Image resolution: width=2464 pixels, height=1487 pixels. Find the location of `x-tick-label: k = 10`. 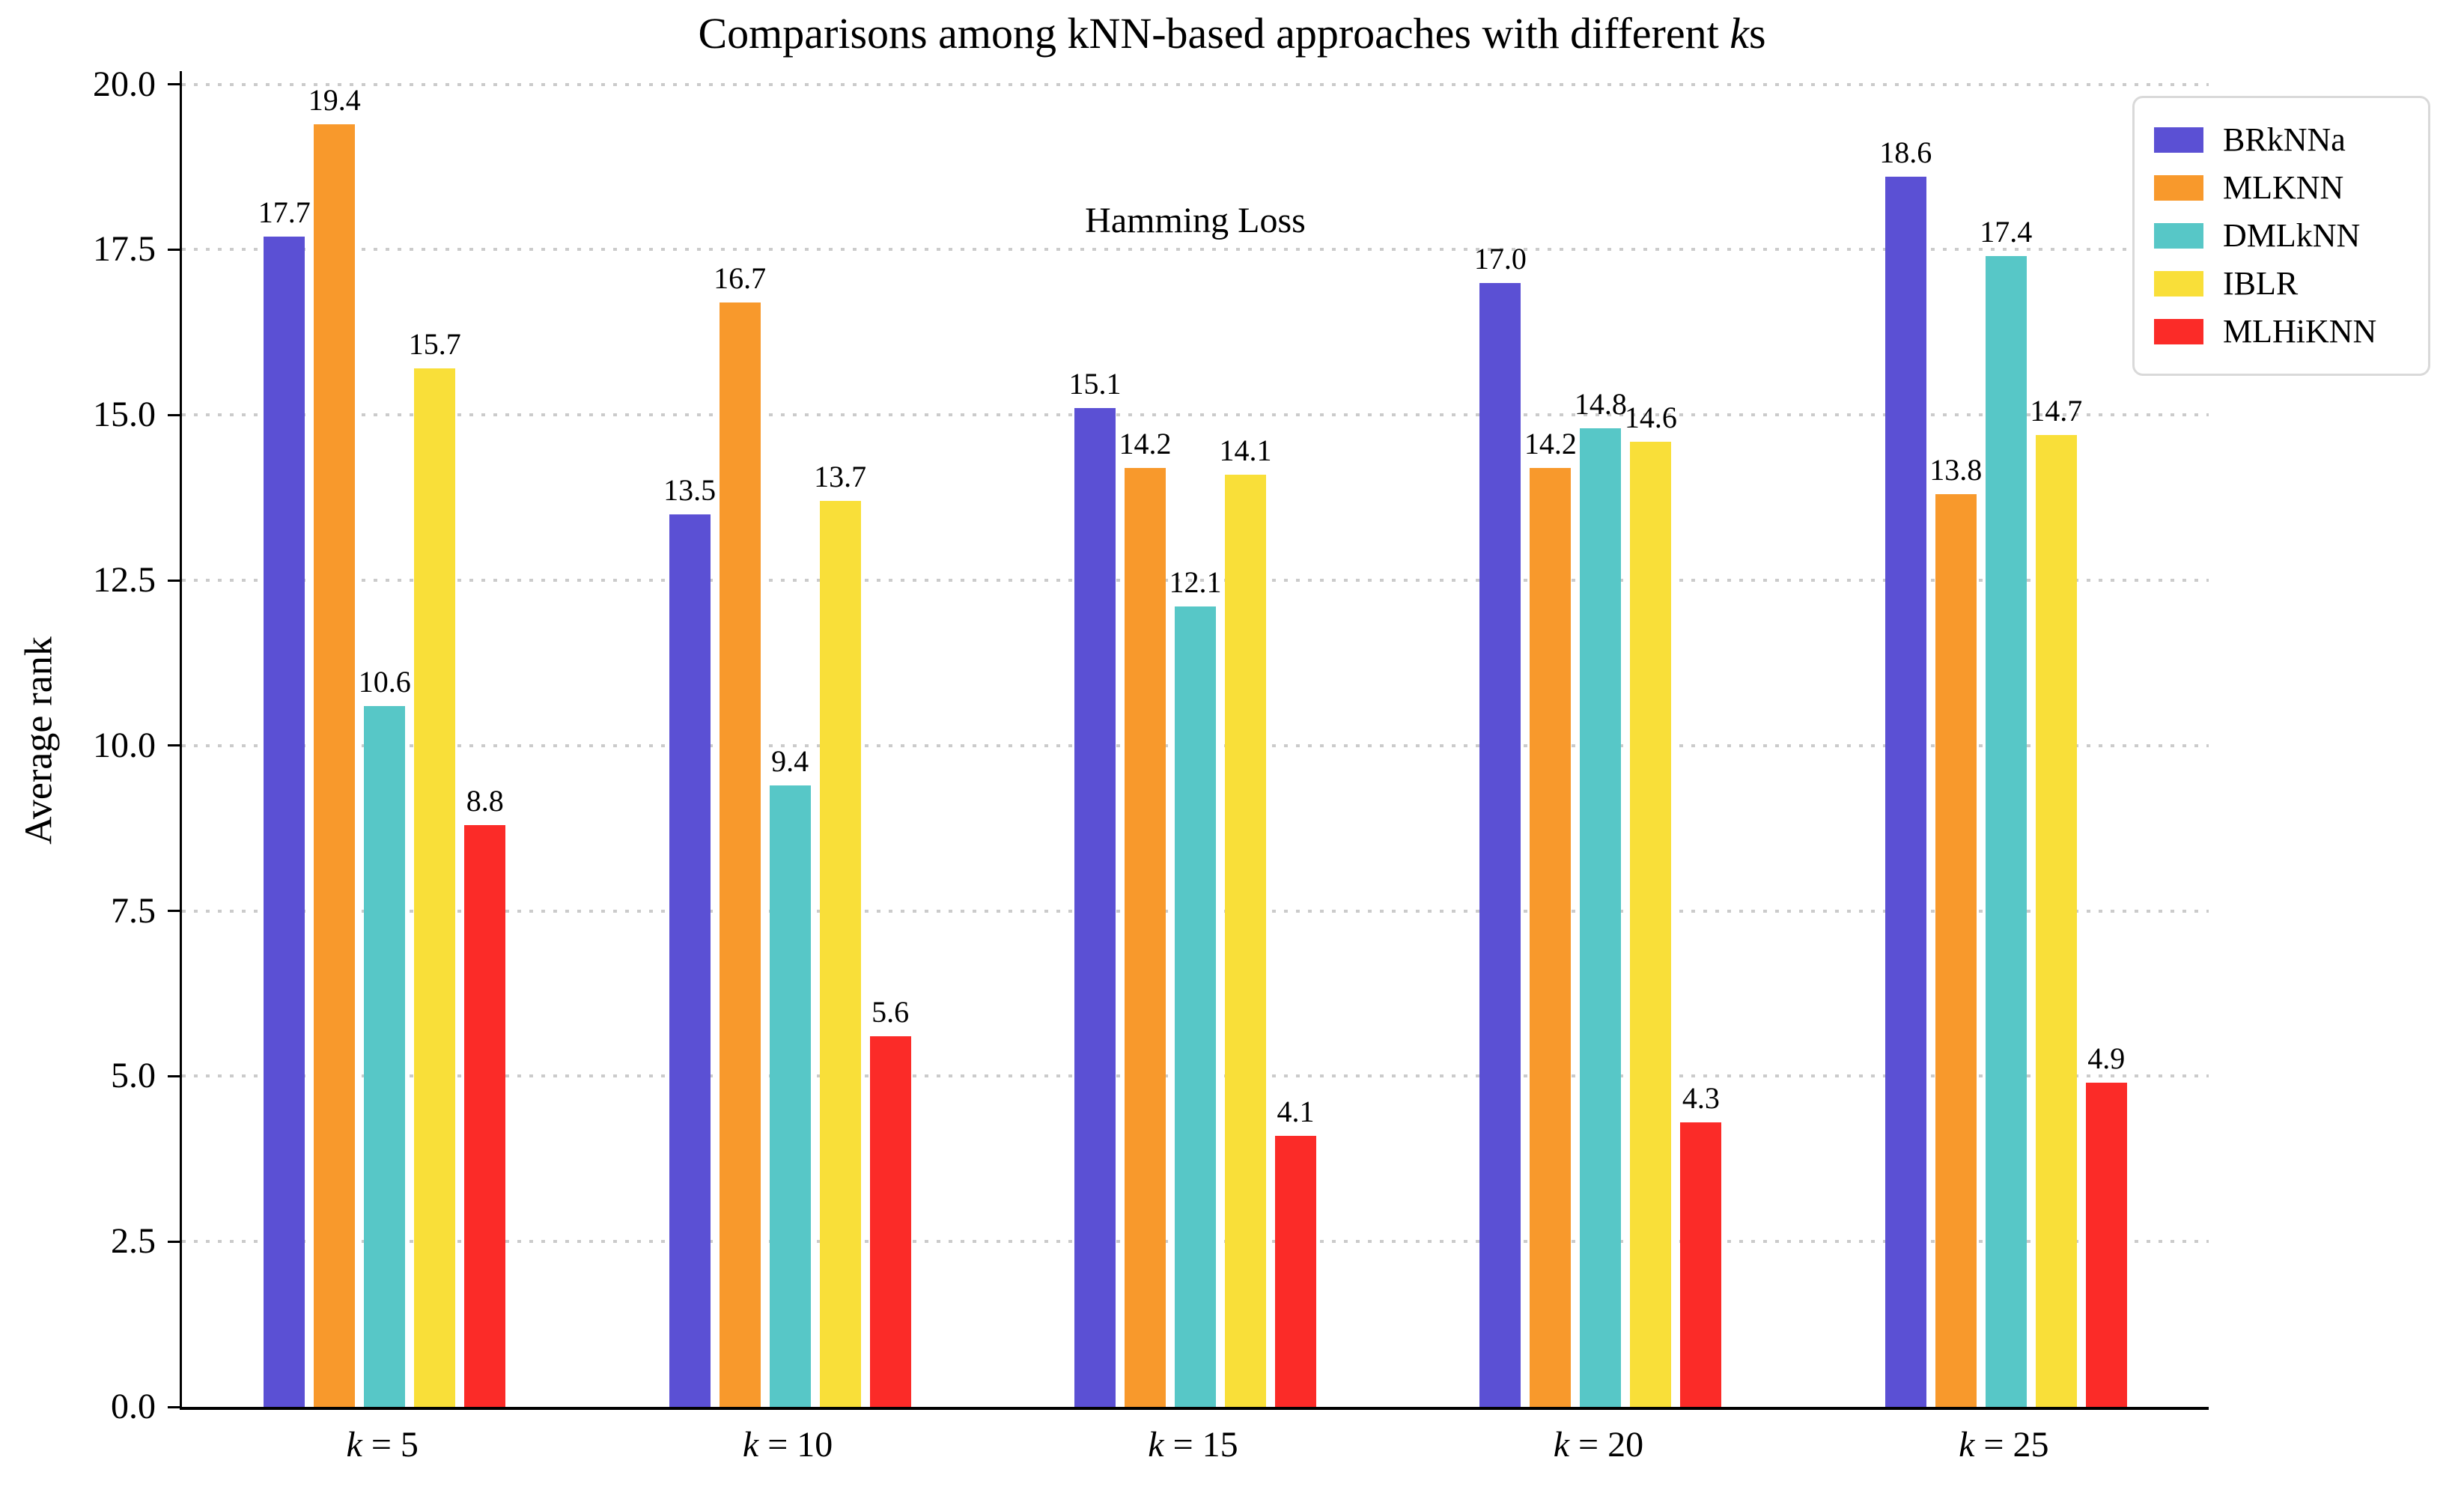

x-tick-label: k = 10 is located at coordinates (787, 1445).